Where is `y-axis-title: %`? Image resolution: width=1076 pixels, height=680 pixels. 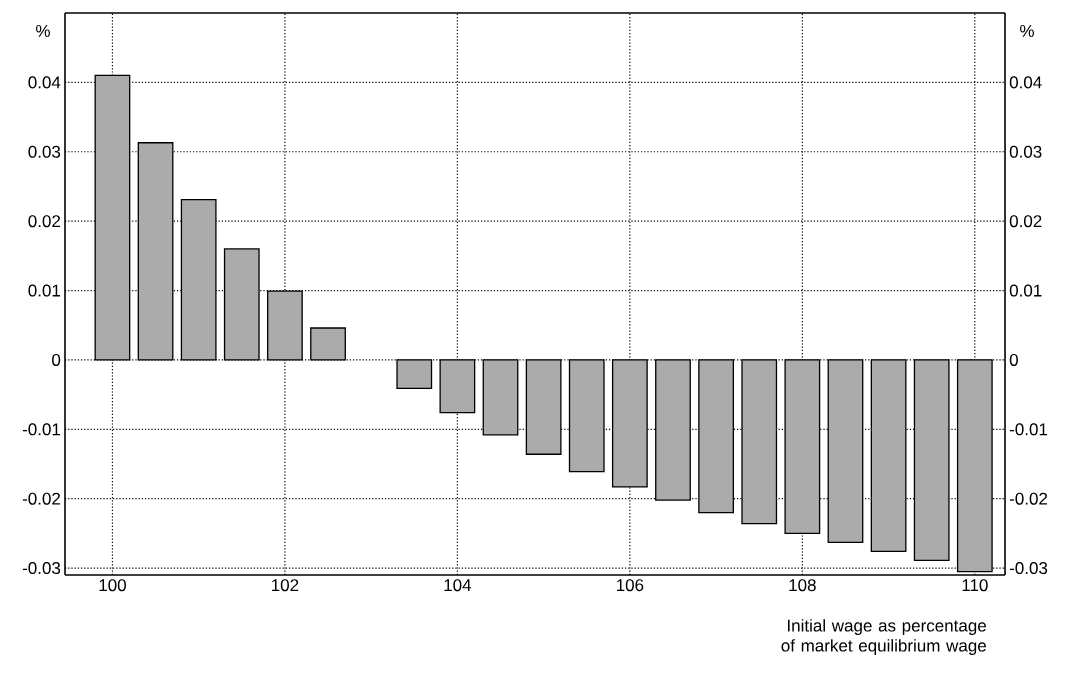
y-axis-title: % is located at coordinates (43, 30).